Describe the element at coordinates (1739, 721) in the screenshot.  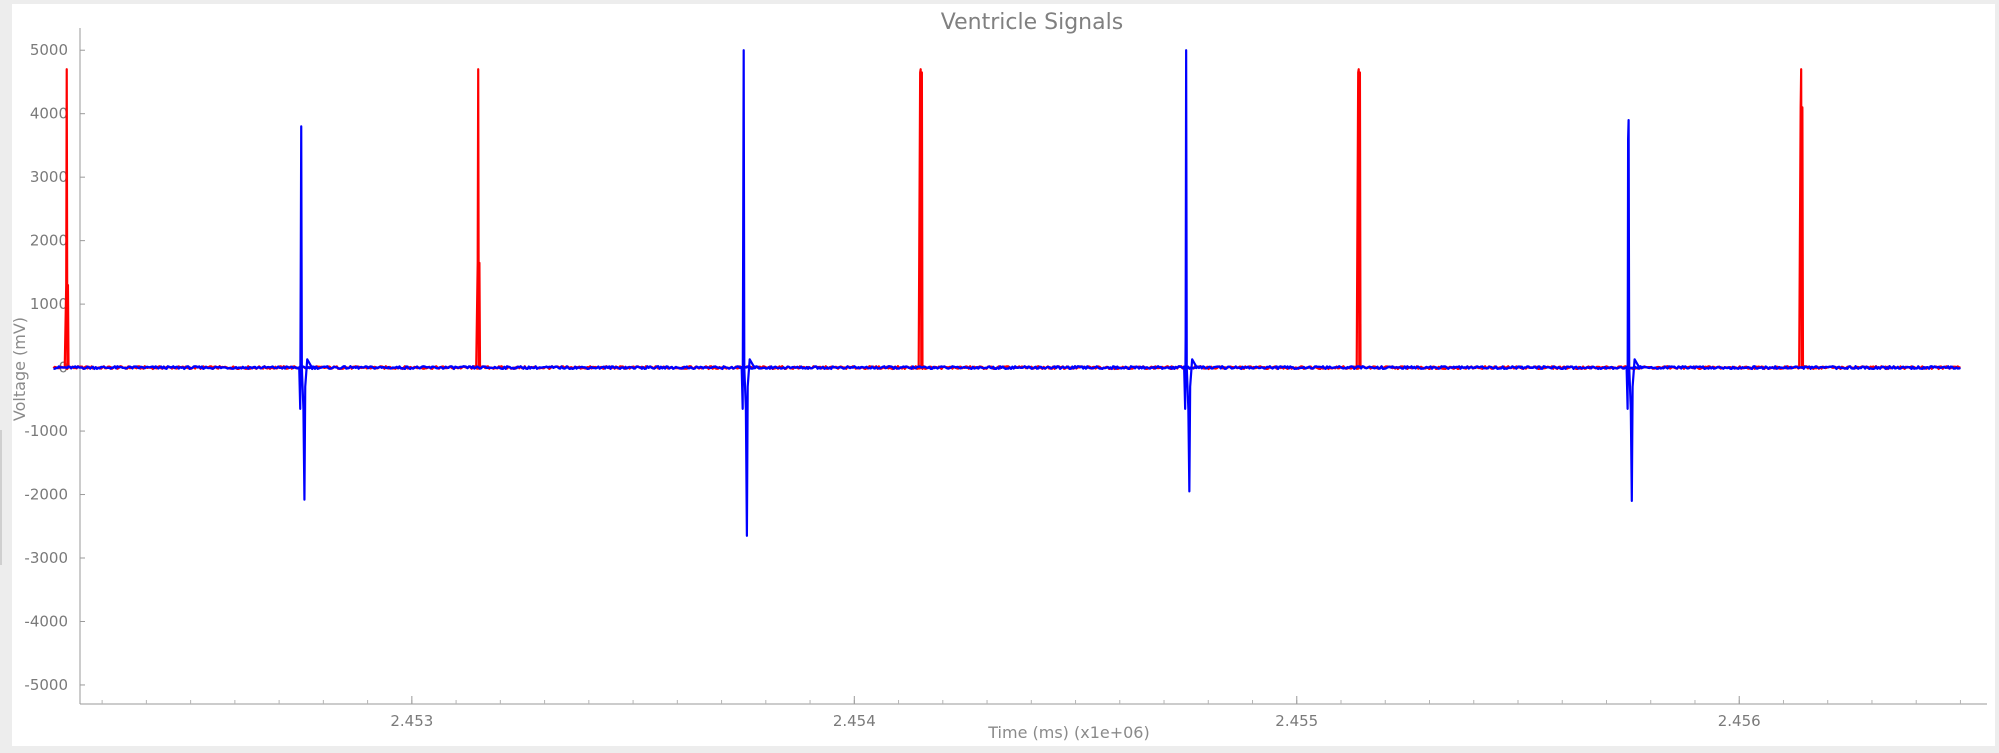
I see `x-tick-label-3: 2.456` at that location.